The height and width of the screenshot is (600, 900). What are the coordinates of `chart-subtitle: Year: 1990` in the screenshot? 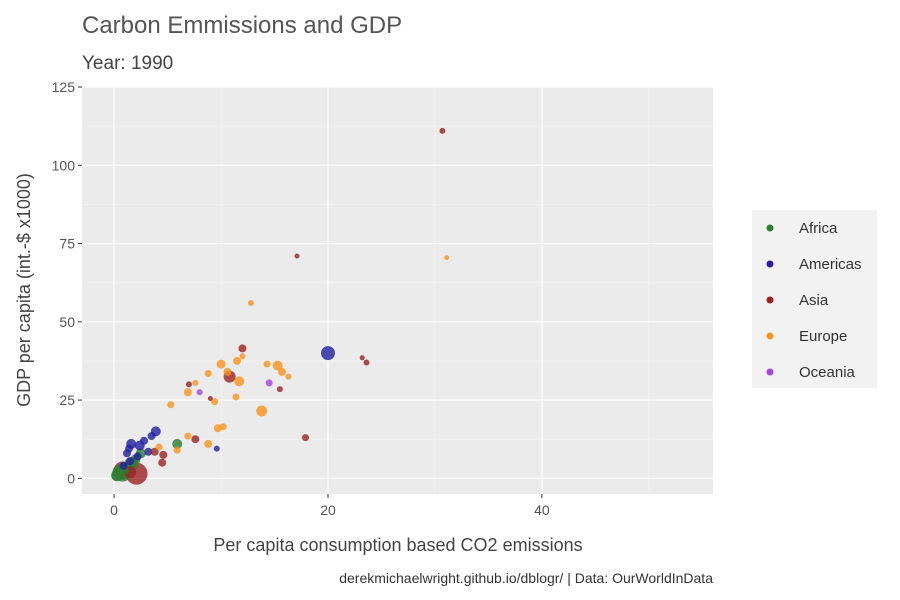 It's located at (127, 63).